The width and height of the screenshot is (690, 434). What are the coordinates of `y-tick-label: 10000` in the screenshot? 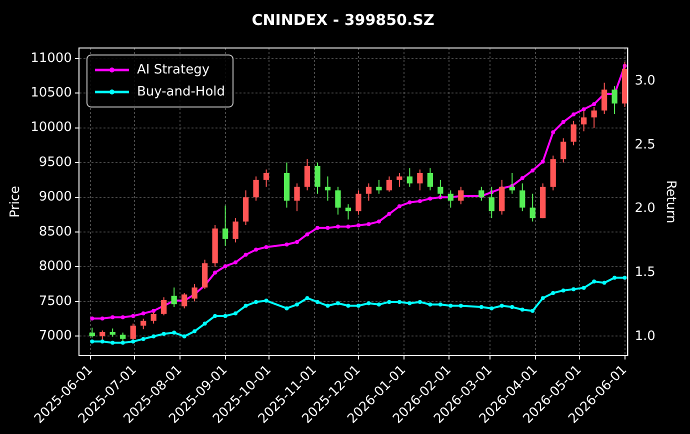 It's located at (51, 128).